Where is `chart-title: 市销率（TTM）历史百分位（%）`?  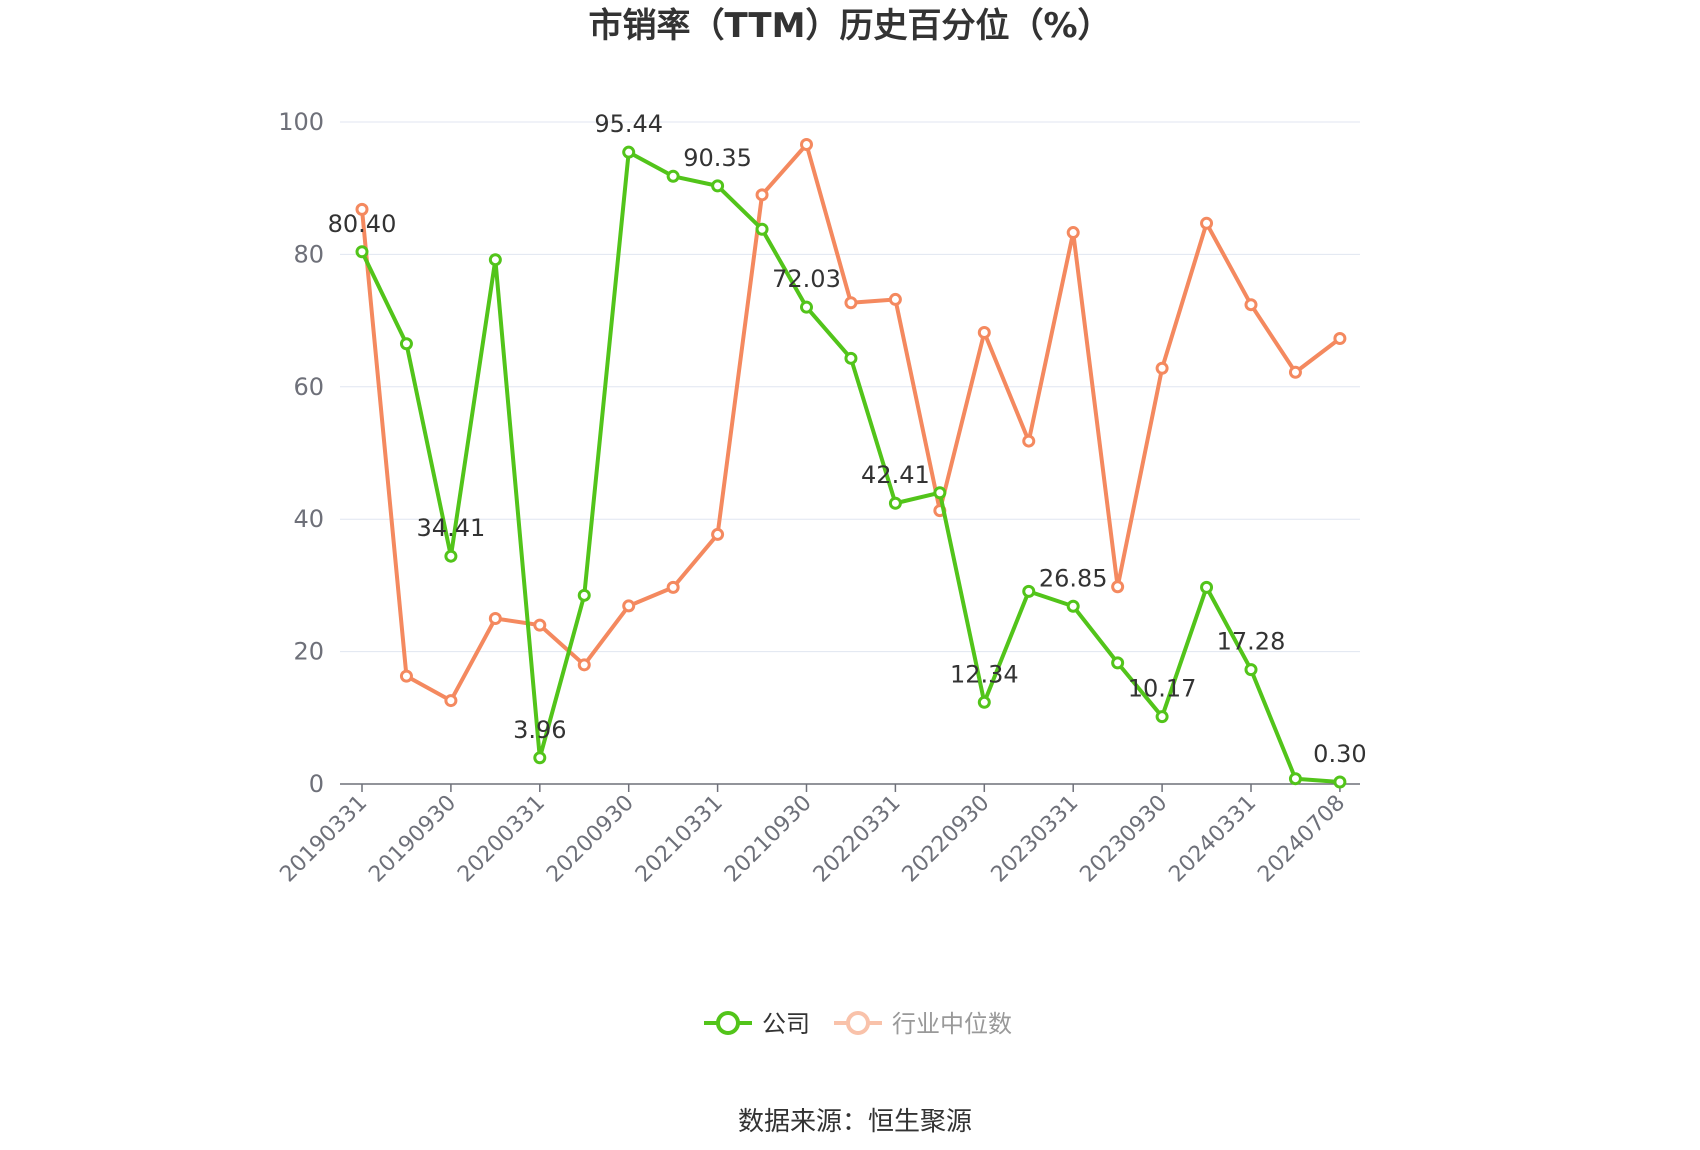
chart-title: 市销率（TTM）历史百分位（%） is located at coordinates (849, 26).